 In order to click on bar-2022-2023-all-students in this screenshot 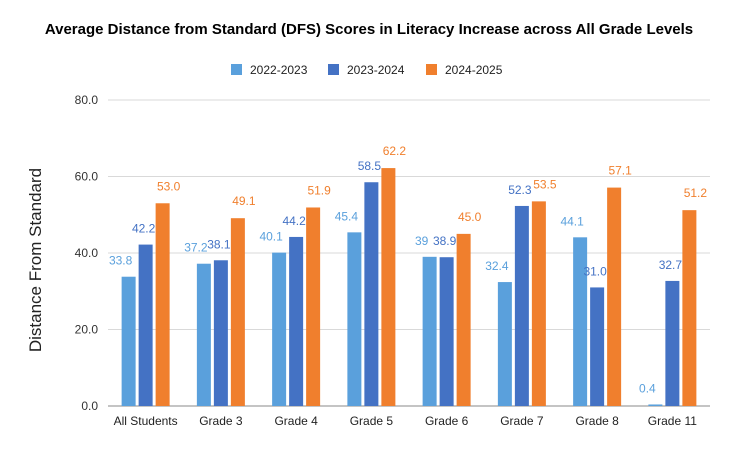, I will do `click(128, 341)`.